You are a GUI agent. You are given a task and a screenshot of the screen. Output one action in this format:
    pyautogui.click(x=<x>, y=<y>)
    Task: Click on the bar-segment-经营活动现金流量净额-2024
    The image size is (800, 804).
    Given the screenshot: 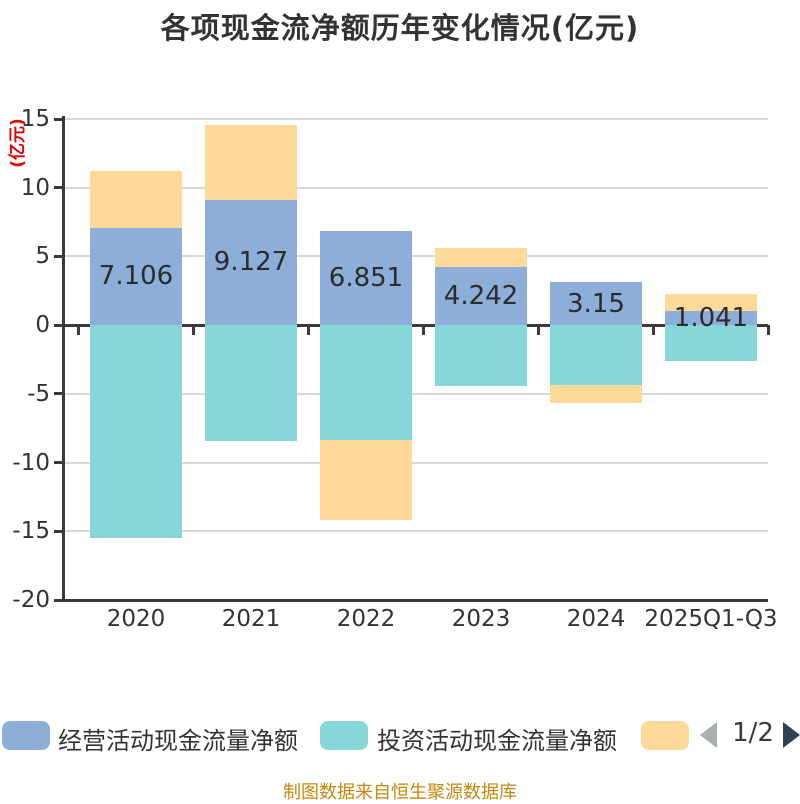 What is the action you would take?
    pyautogui.click(x=596, y=303)
    